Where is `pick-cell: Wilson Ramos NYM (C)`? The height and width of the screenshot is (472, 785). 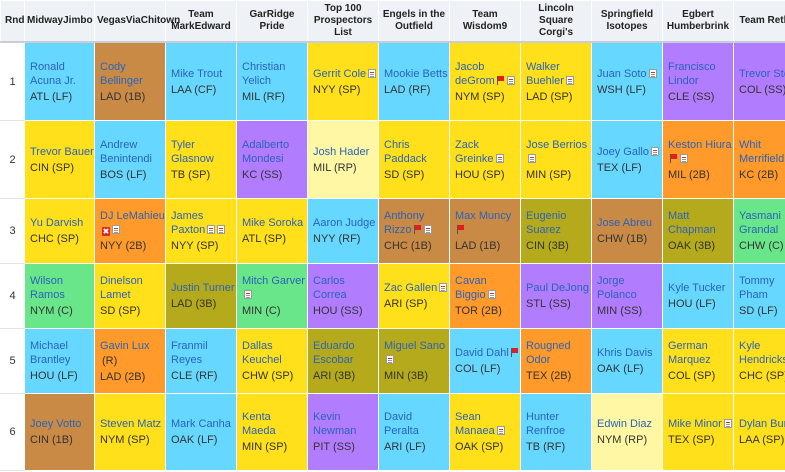
pick-cell: Wilson Ramos NYM (C) is located at coordinates (59, 296).